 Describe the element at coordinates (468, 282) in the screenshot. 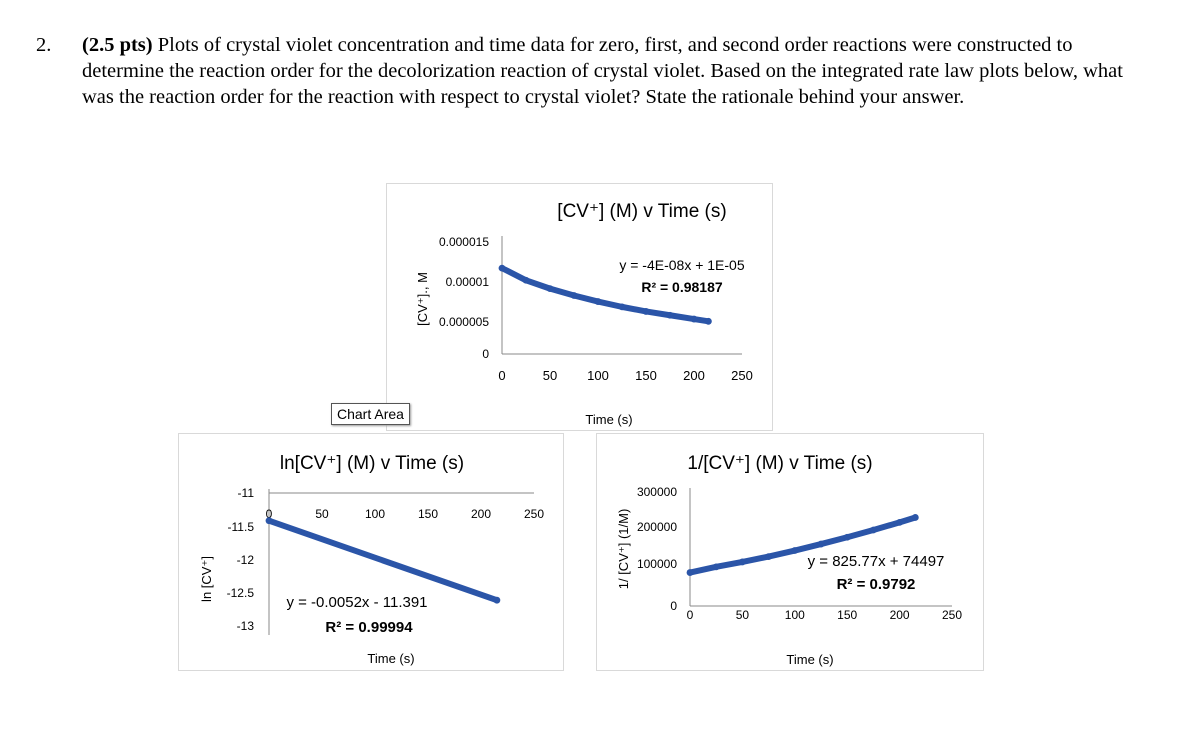

I see `y-tick-label: 0.00001` at that location.